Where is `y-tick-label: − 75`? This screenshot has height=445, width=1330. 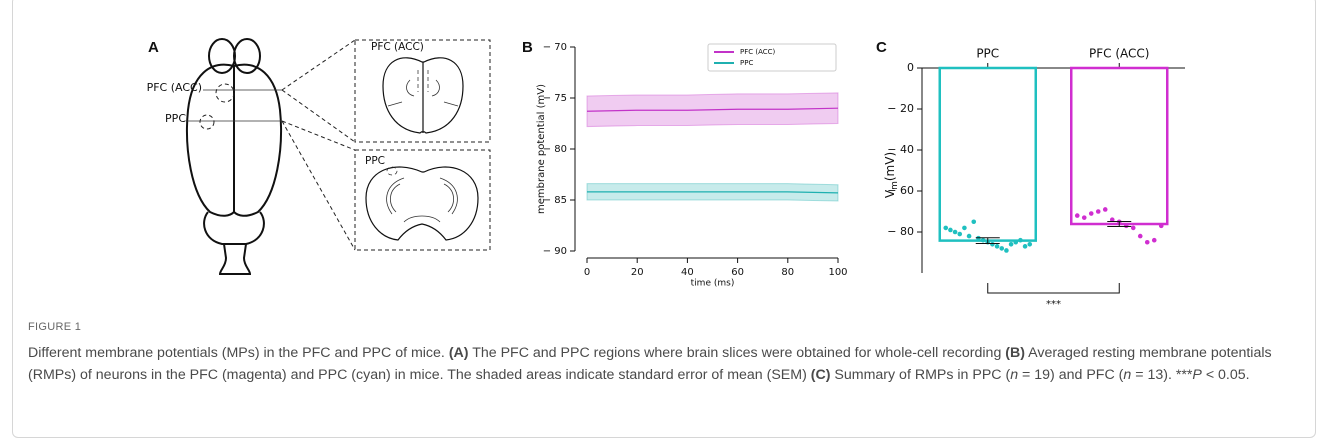 y-tick-label: − 75 is located at coordinates (555, 98).